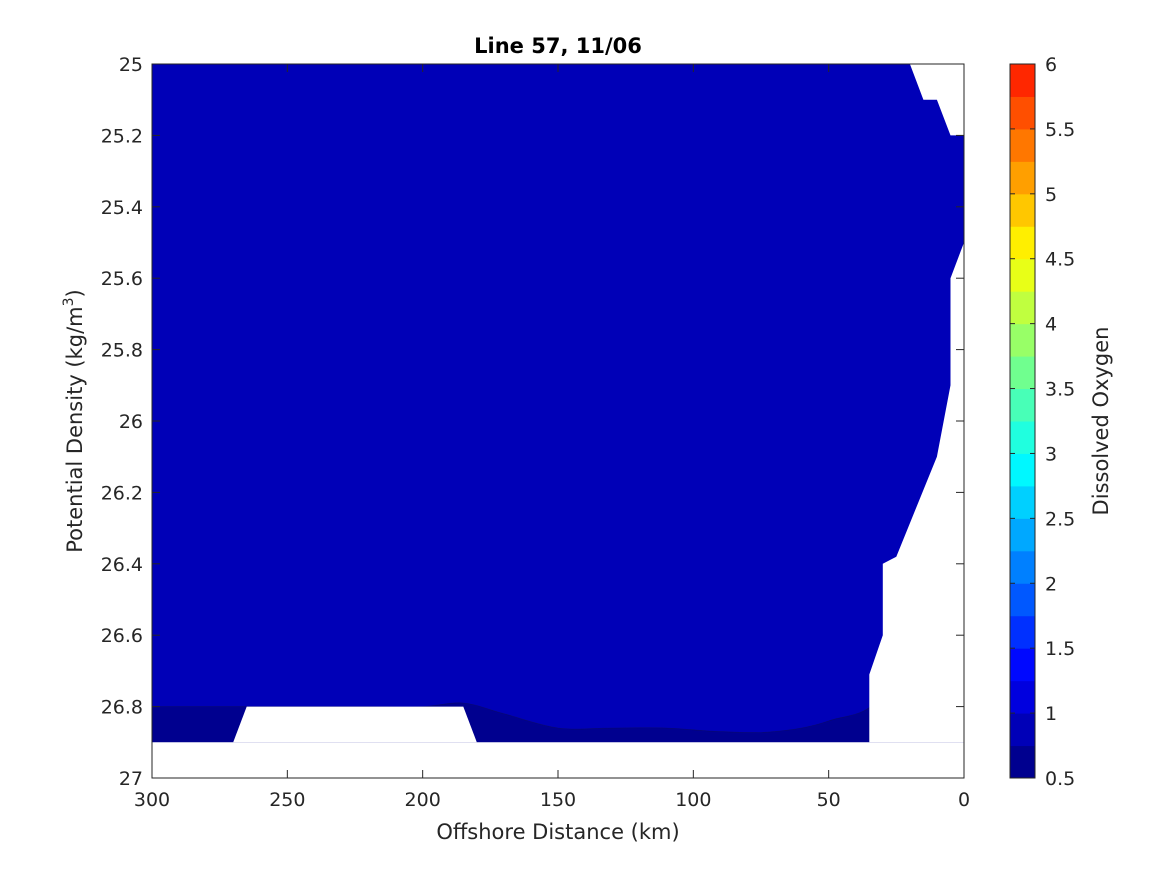 This screenshot has width=1167, height=875. What do you see at coordinates (131, 422) in the screenshot?
I see `y-tick-label: 26` at bounding box center [131, 422].